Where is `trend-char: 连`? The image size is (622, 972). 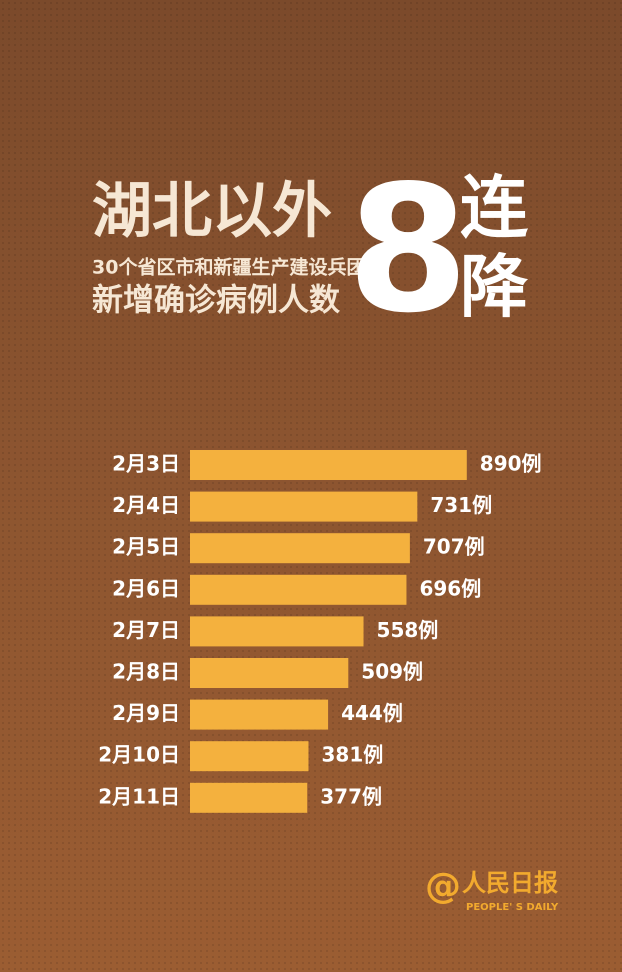 trend-char: 连 is located at coordinates (494, 209).